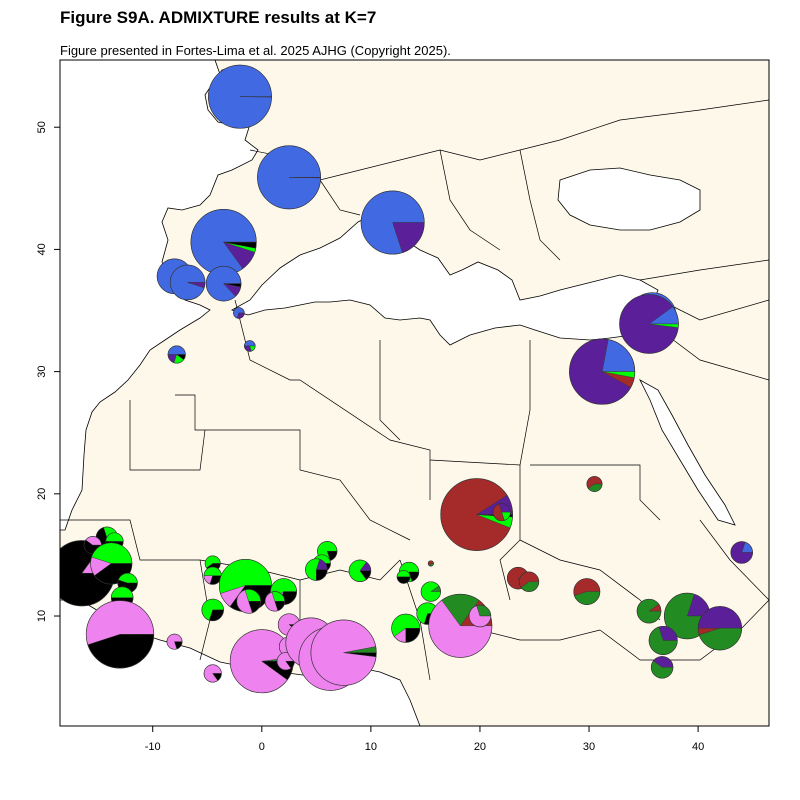  Describe the element at coordinates (218, 17) in the screenshot. I see `figure-title: Figure S9A. ADMIXTURE results at K=7` at that location.